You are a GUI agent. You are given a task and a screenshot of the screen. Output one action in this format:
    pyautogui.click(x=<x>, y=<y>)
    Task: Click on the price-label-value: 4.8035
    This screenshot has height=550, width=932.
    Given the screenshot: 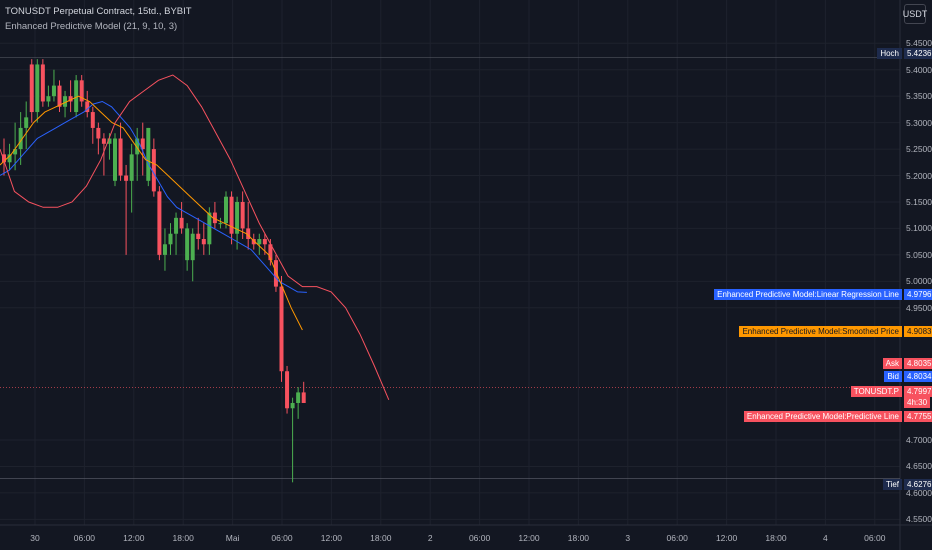 What is the action you would take?
    pyautogui.click(x=918, y=363)
    